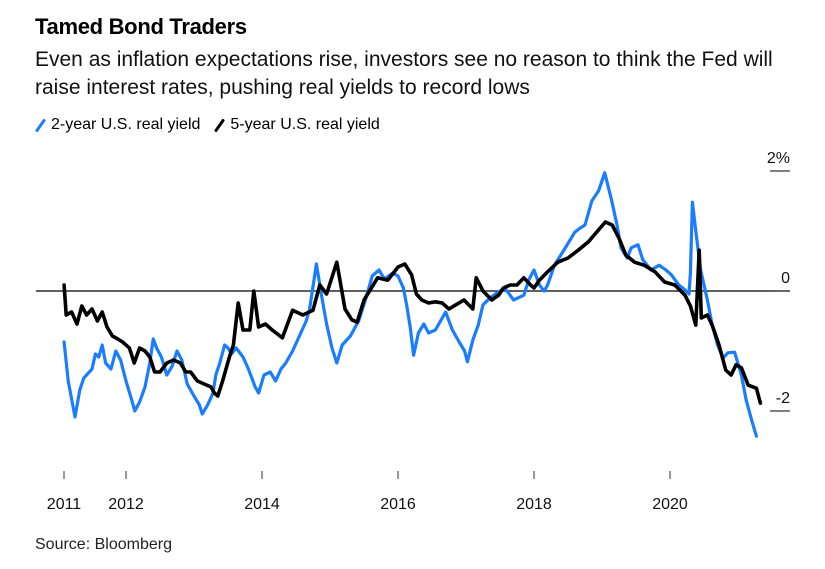  Describe the element at coordinates (670, 504) in the screenshot. I see `x-tick-label: 2020` at that location.